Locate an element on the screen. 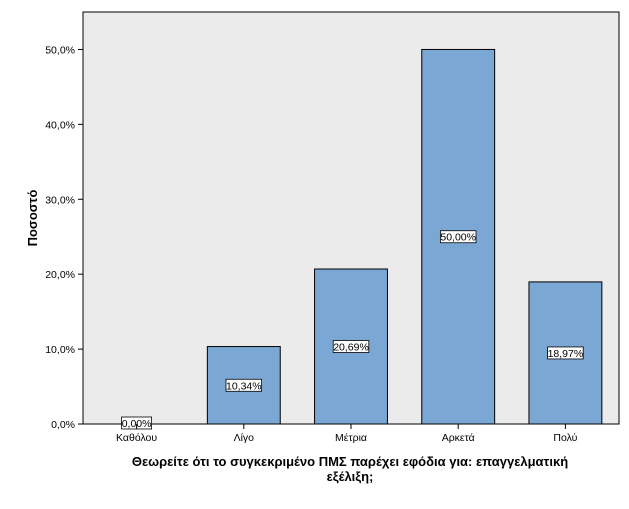  y-tick-label: 30,0% is located at coordinates (60, 200).